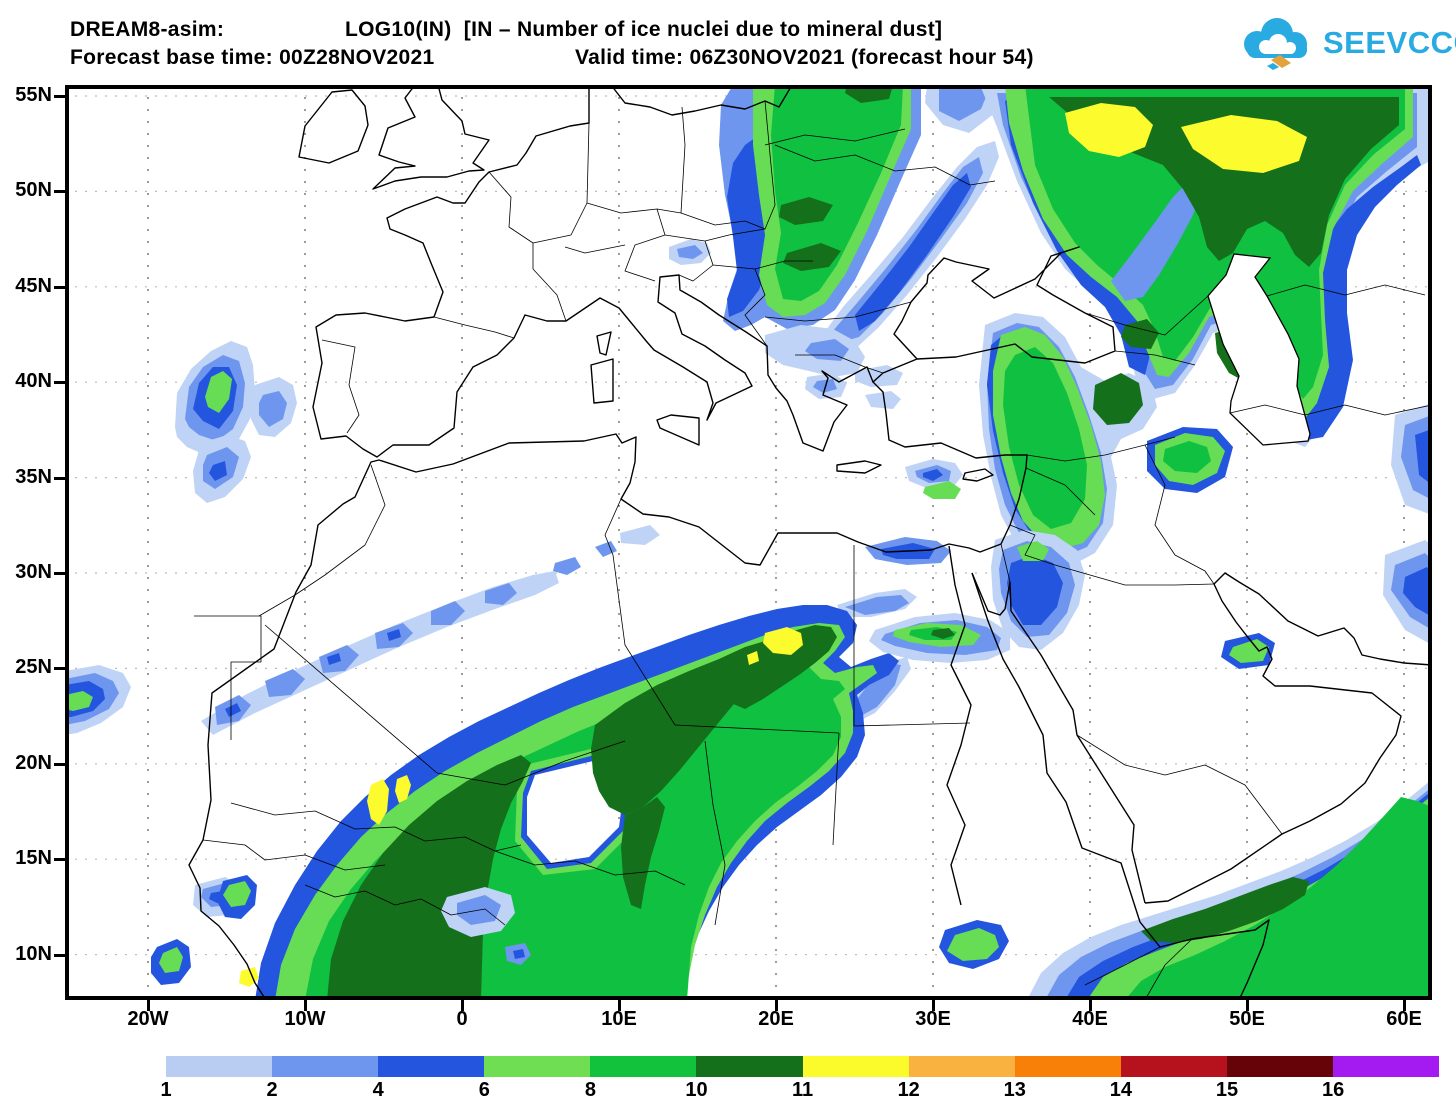 This screenshot has height=1110, width=1456. Describe the element at coordinates (33, 476) in the screenshot. I see `lat-label: 35N` at that location.